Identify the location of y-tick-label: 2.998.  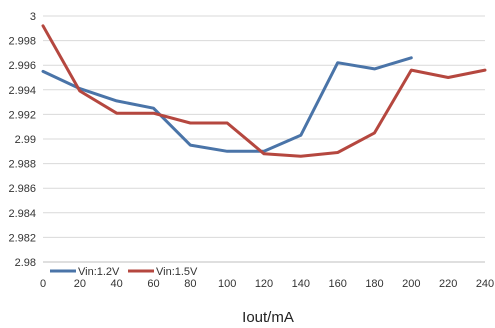
(22, 42).